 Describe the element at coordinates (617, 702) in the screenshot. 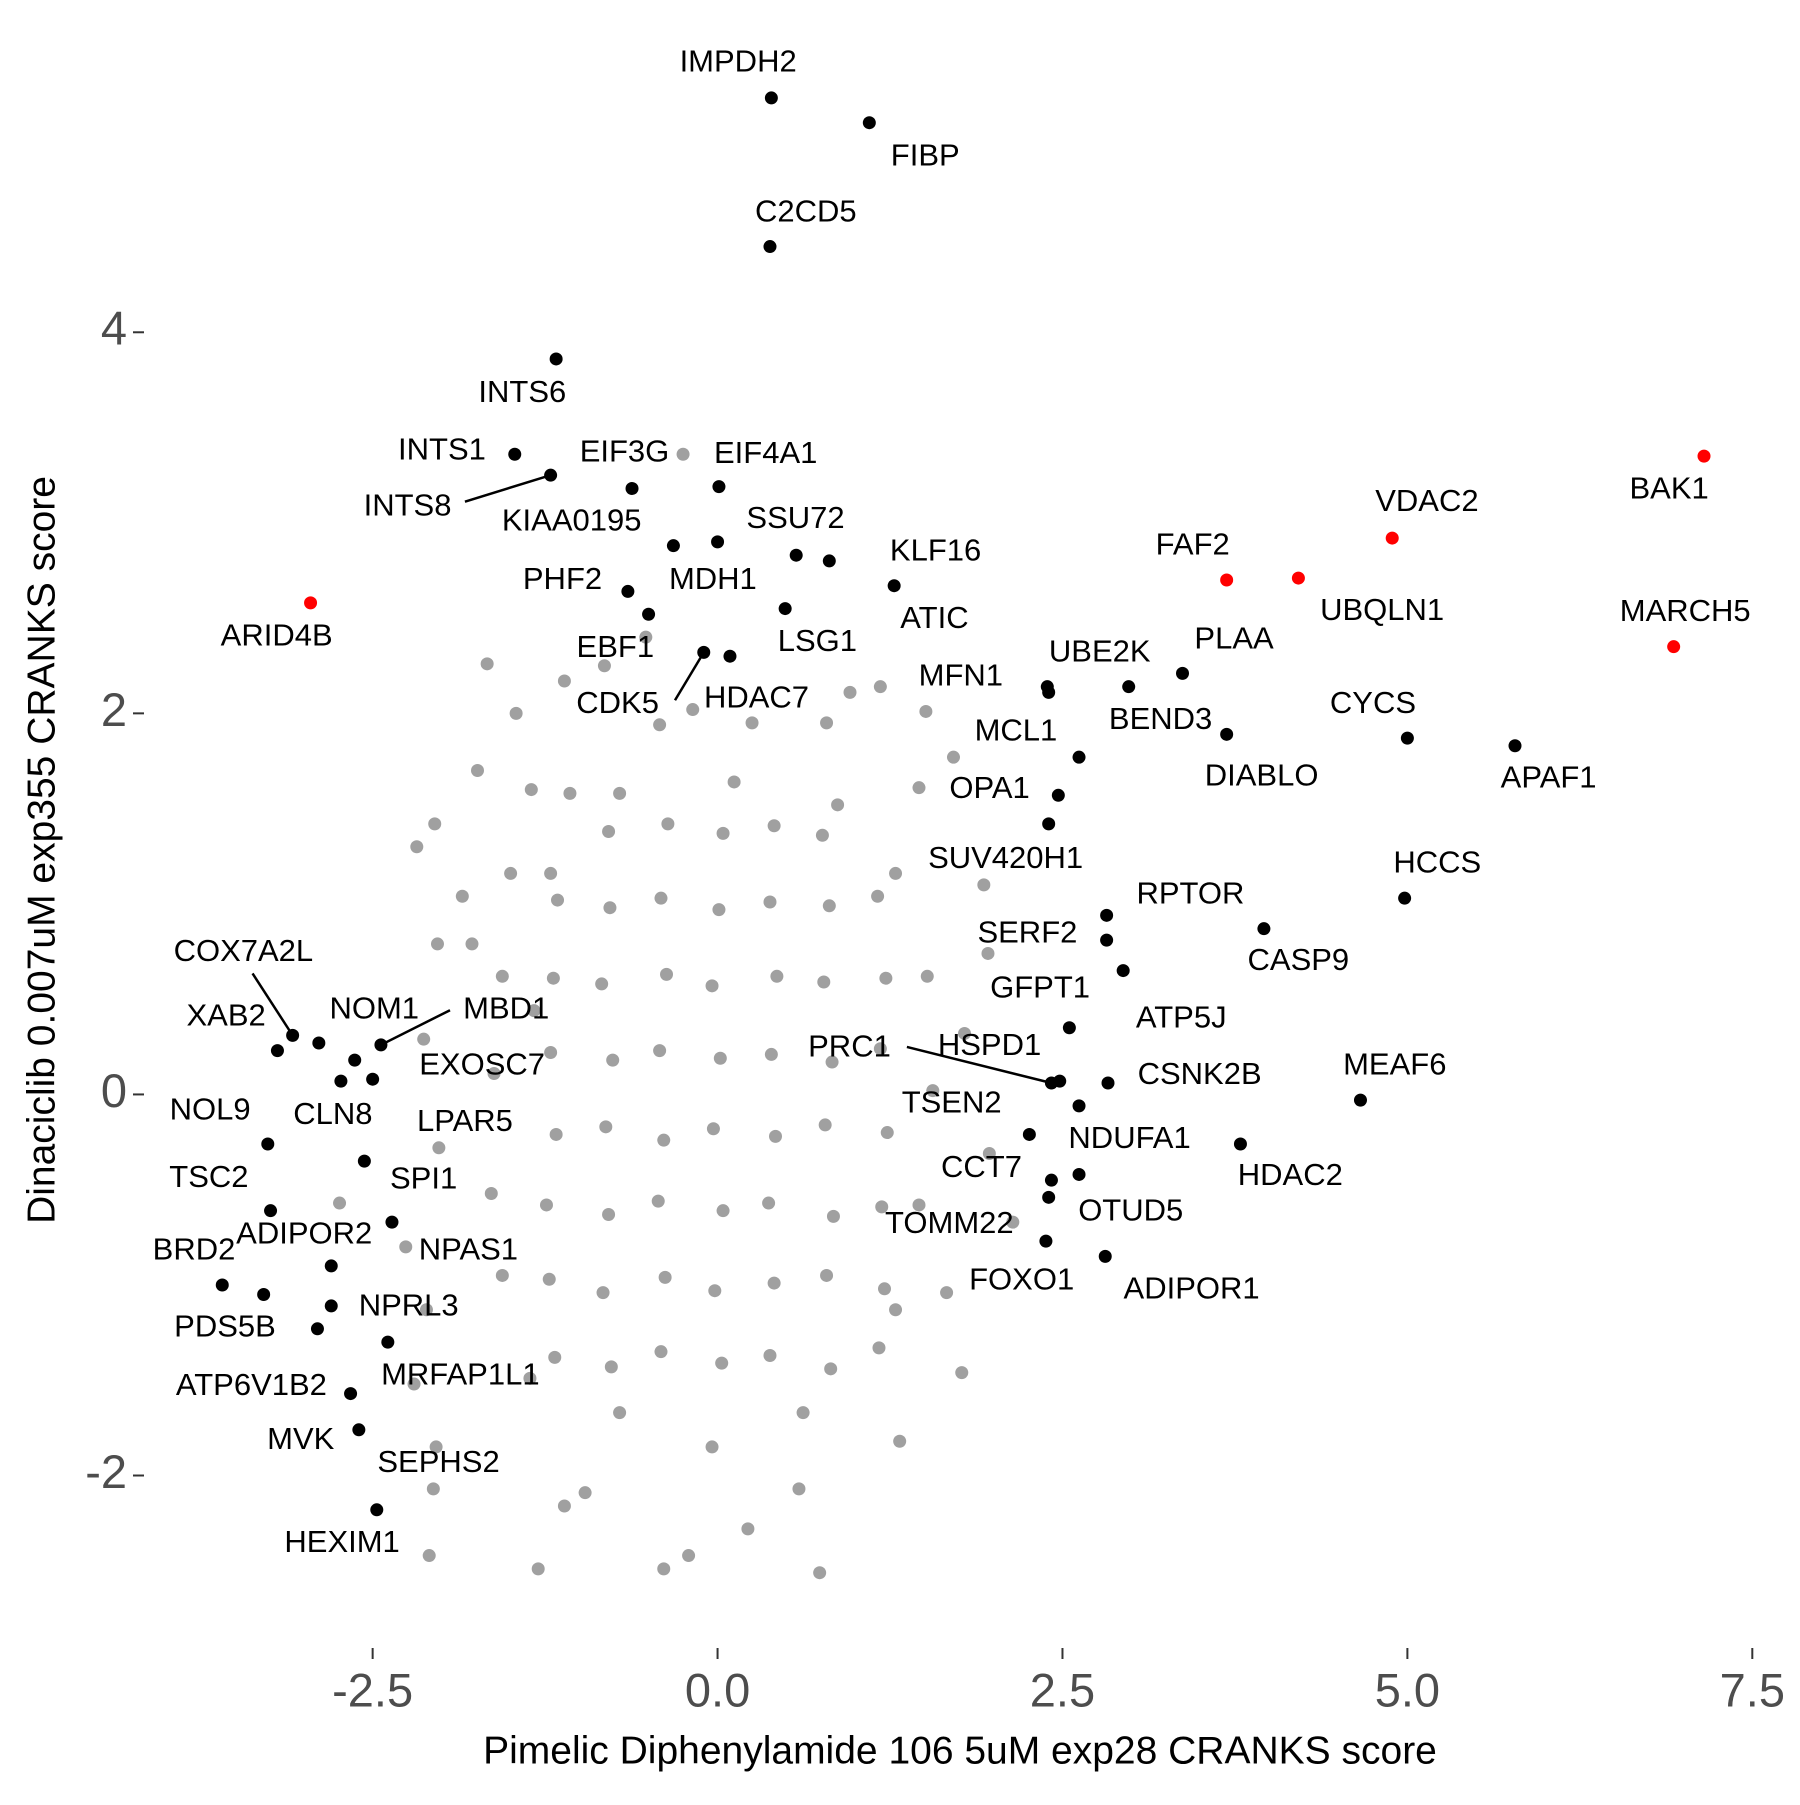

I see `point-label: CDK5` at that location.